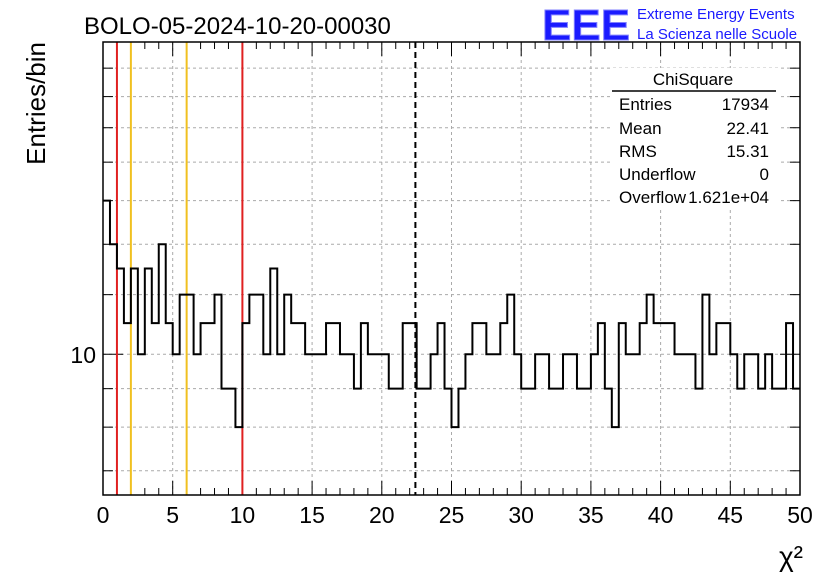  I want to click on stats-label-entries: Entries, so click(645, 104).